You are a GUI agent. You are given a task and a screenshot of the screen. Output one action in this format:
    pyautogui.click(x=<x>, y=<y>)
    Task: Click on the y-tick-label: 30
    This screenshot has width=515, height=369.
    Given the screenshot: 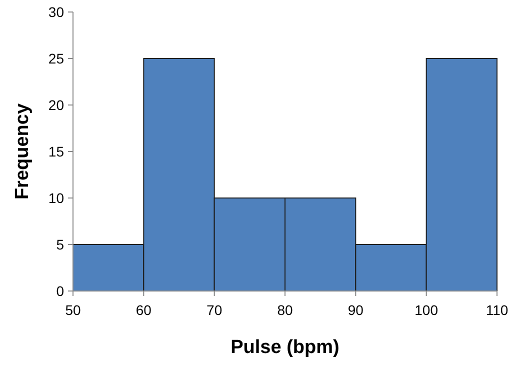 What is the action you would take?
    pyautogui.click(x=56, y=12)
    